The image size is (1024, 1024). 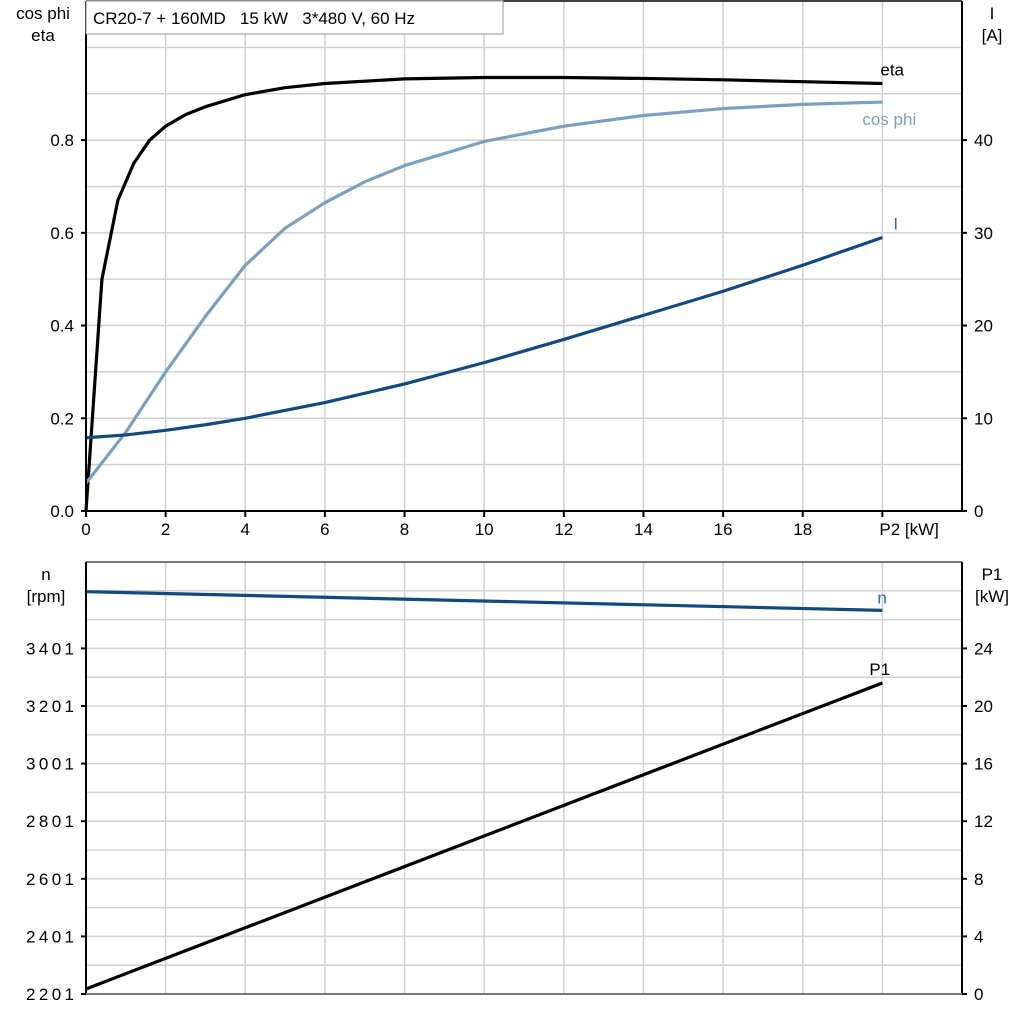 I want to click on y-tick-label-left: 2801, so click(x=50, y=821).